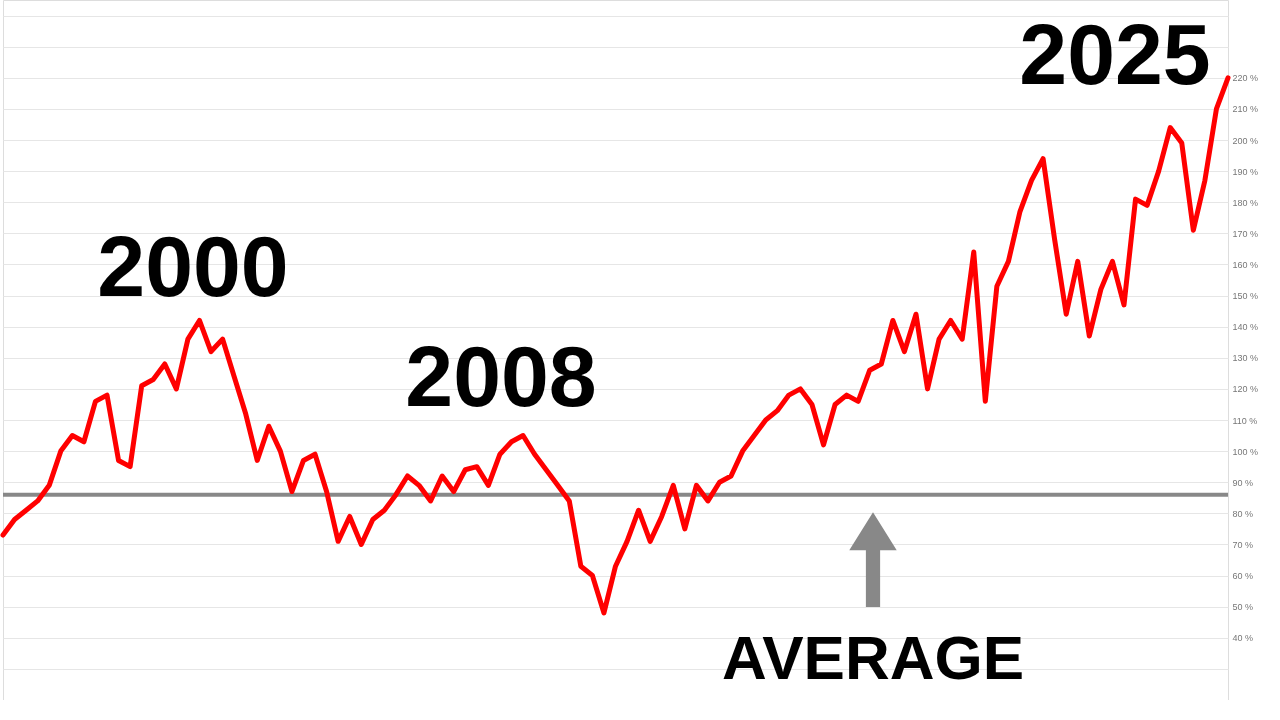  Describe the element at coordinates (1245, 264) in the screenshot. I see `y-tick-label: 160 %` at that location.